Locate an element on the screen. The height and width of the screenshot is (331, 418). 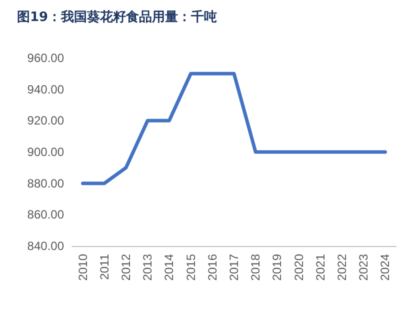
x-tick-label: 2020 is located at coordinates (299, 267).